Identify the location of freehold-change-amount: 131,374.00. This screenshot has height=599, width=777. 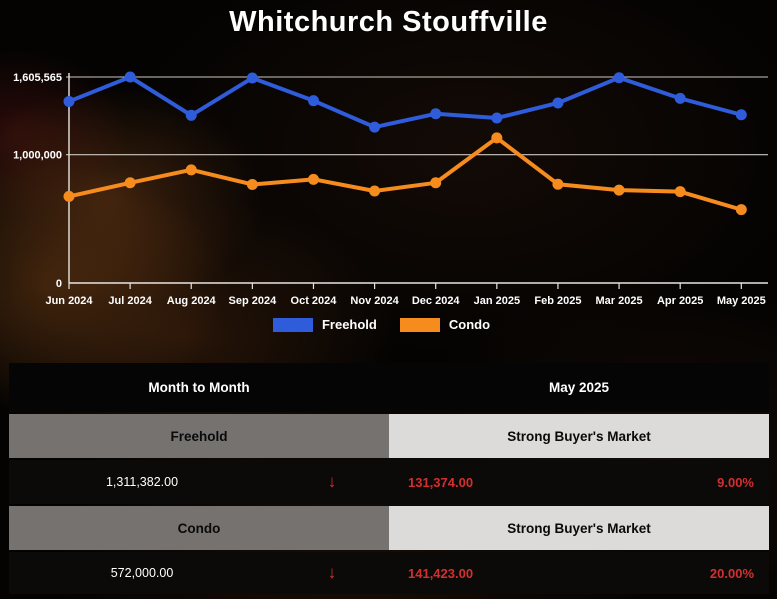
(441, 482).